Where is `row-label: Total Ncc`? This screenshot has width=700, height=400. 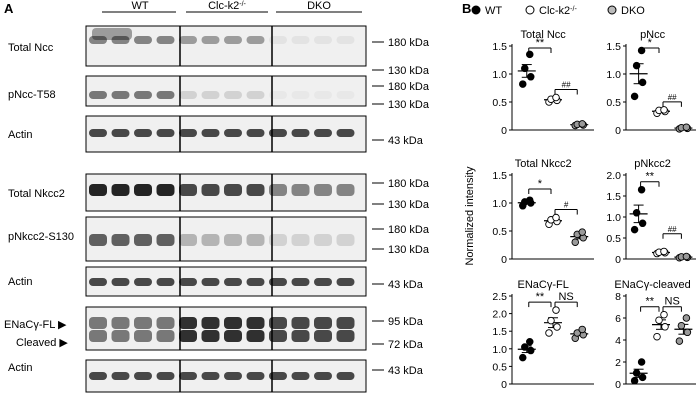
row-label: Total Ncc is located at coordinates (31, 48).